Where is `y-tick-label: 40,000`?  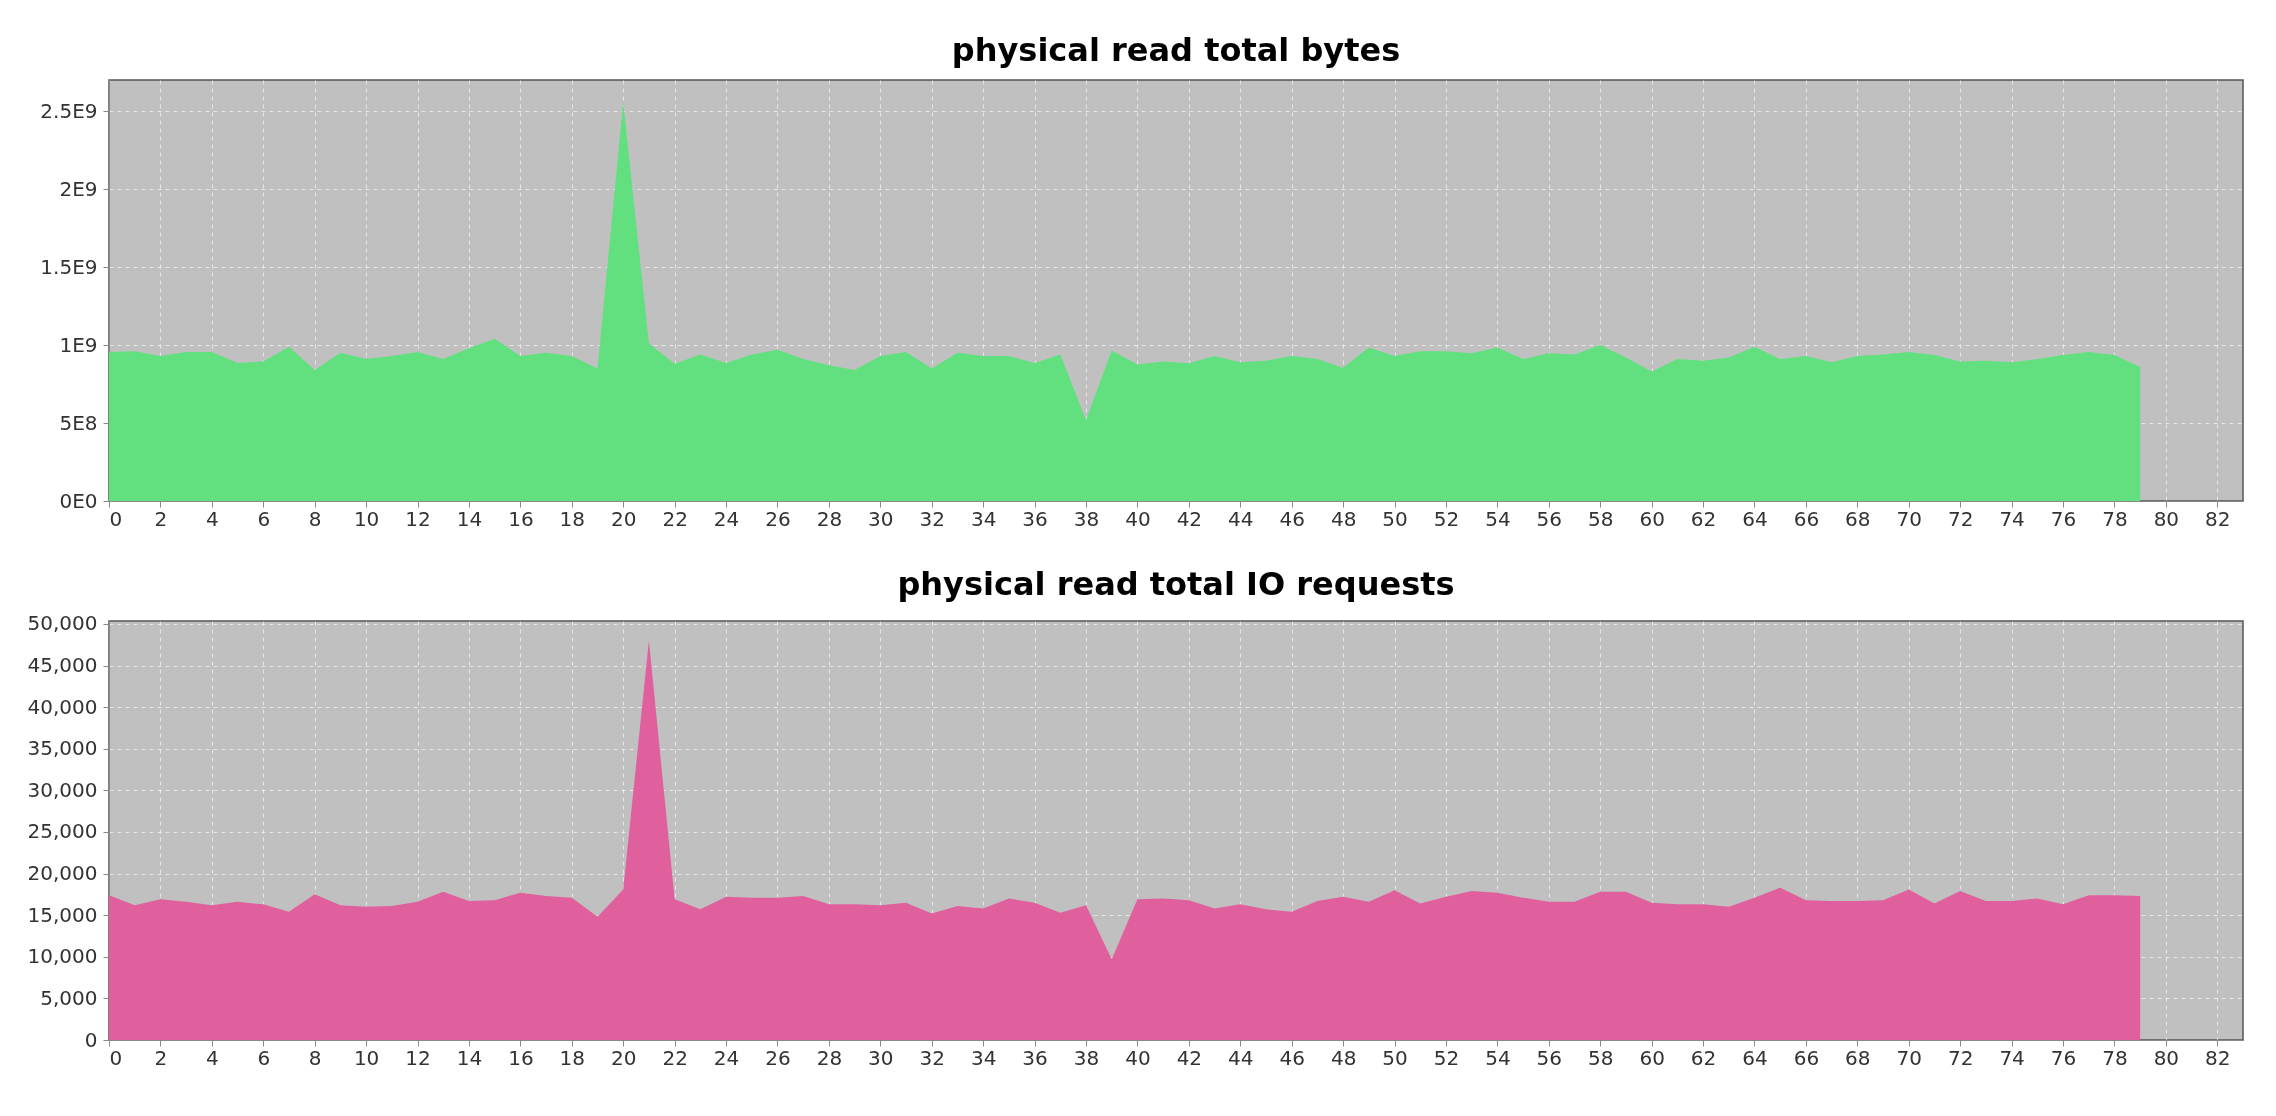
y-tick-label: 40,000 is located at coordinates (62, 706).